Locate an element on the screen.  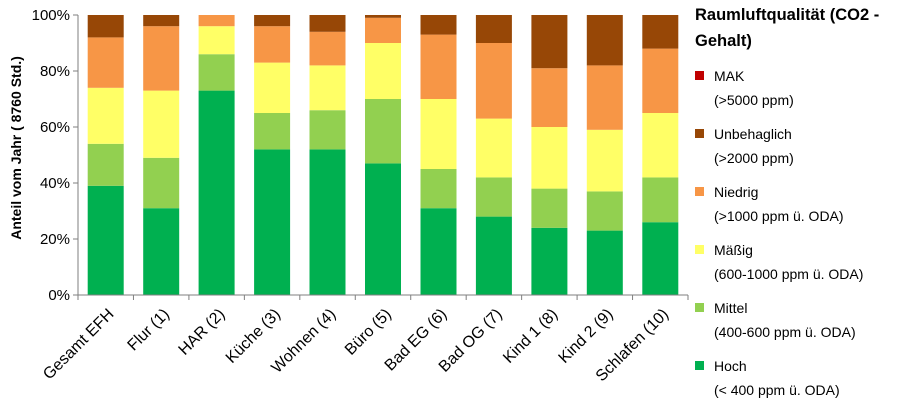
legend-series-name: Unbehaglich is located at coordinates (753, 134).